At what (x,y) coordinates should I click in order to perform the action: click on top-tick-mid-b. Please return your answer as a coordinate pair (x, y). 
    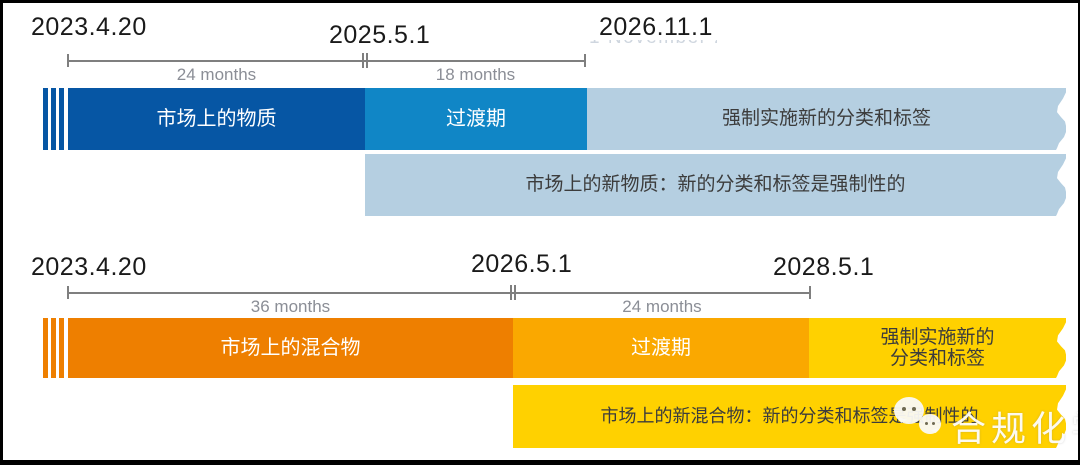
    Looking at the image, I should click on (367, 60).